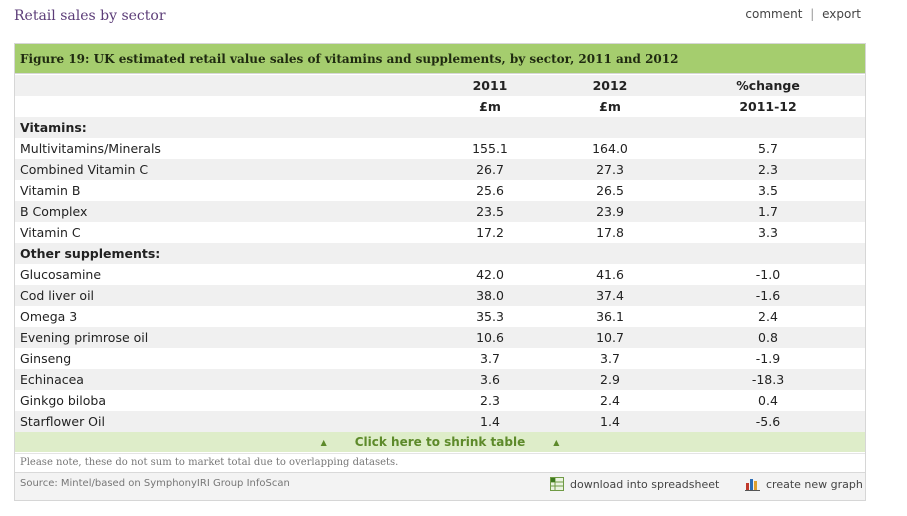  I want to click on row-label: Glucosamine, so click(61, 274).